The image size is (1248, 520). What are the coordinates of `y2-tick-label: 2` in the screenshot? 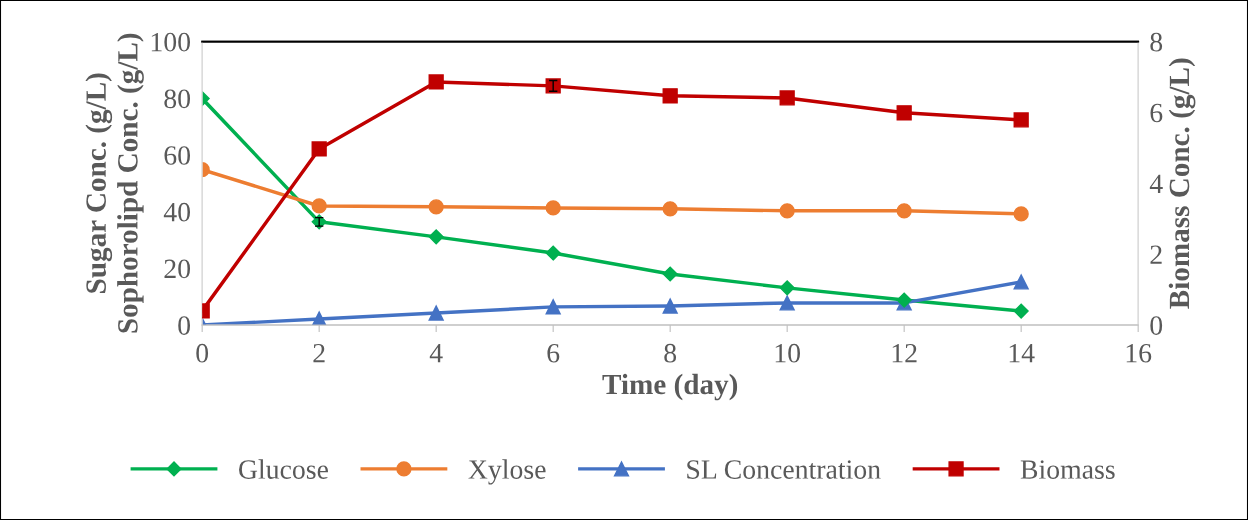 It's located at (1156, 254).